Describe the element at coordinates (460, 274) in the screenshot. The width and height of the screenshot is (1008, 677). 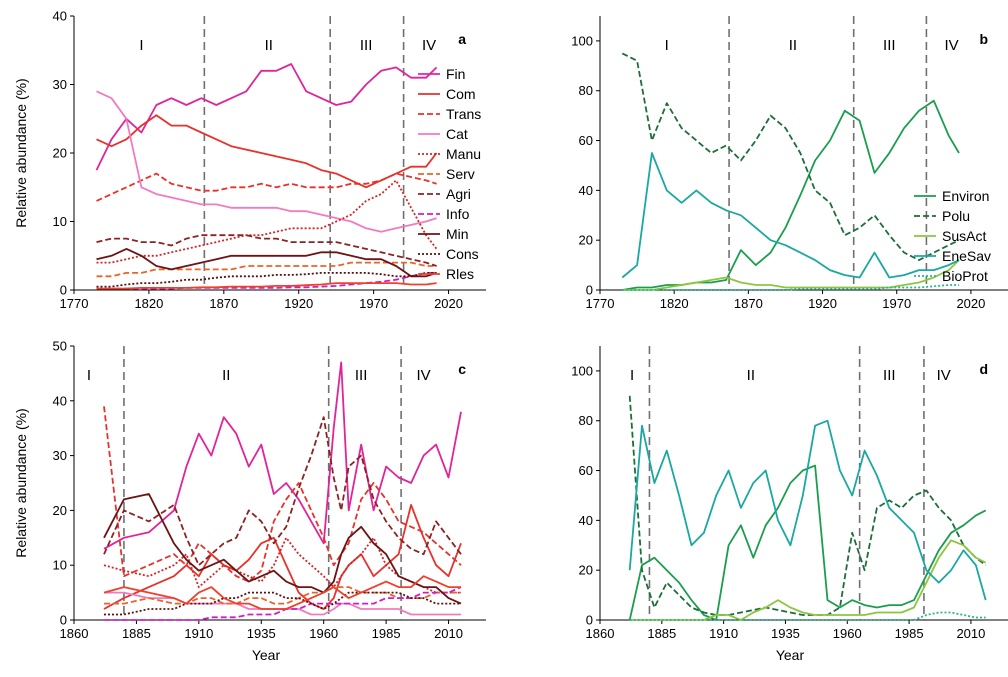
I see `legend-label: Rles` at that location.